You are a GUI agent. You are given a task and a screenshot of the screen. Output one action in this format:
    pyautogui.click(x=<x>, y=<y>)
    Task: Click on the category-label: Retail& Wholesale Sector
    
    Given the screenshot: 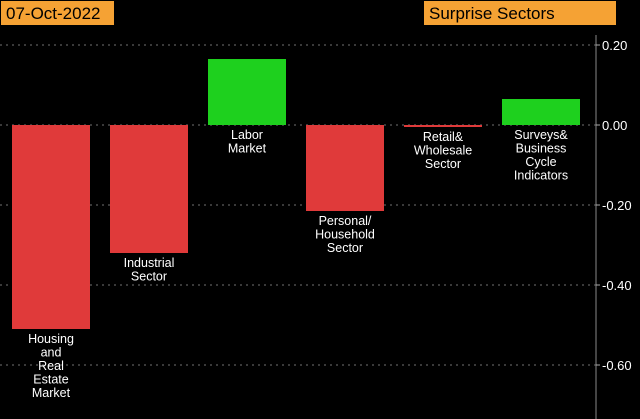 What is the action you would take?
    pyautogui.click(x=443, y=150)
    